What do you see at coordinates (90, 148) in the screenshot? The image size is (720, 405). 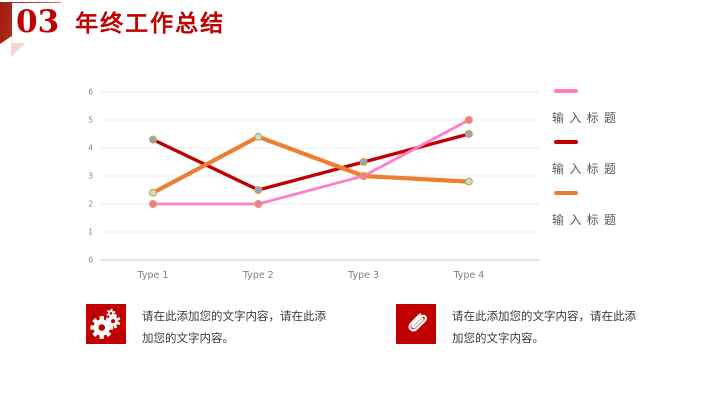 I see `y-tick-label: 4` at bounding box center [90, 148].